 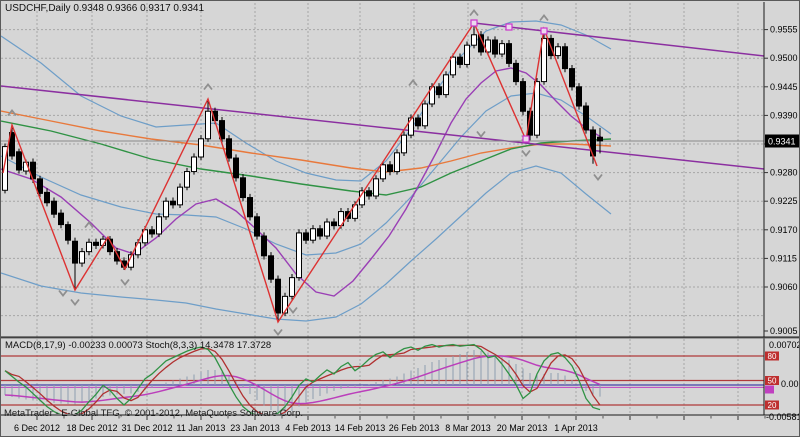 What do you see at coordinates (784, 30) in the screenshot?
I see `svg-text: 0.9555` at bounding box center [784, 30].